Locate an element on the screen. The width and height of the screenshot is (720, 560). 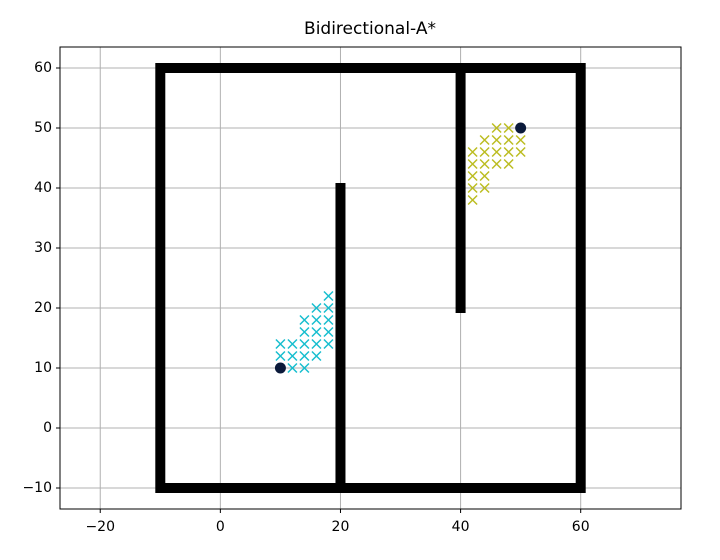
x-tick-label: 0 is located at coordinates (220, 527).